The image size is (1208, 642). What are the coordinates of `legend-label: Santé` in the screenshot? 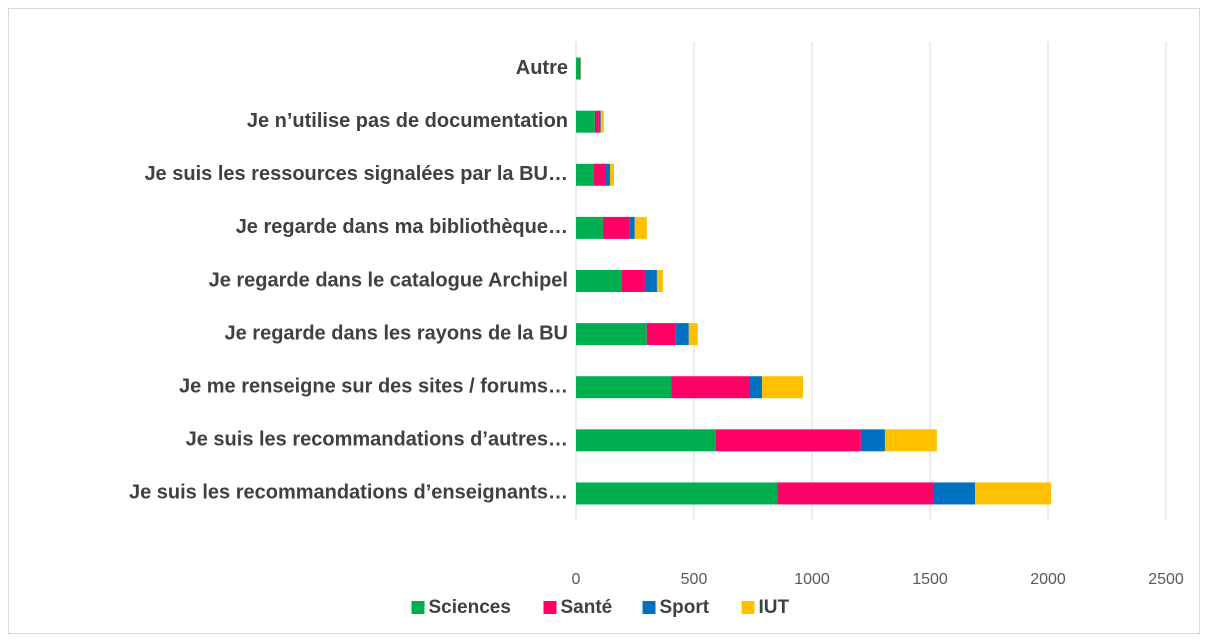 It's located at (587, 607).